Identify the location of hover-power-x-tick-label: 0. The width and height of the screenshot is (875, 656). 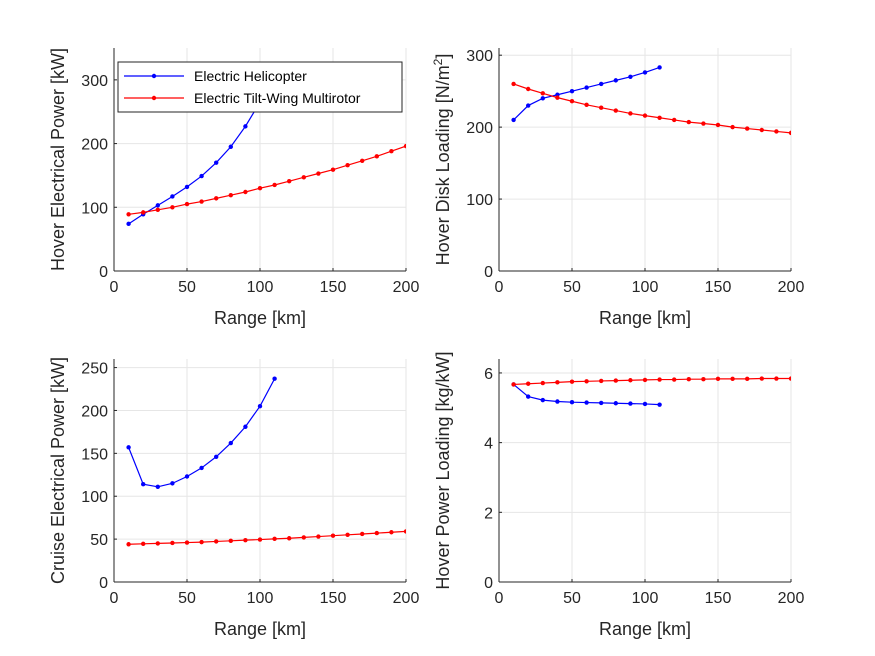
(114, 287).